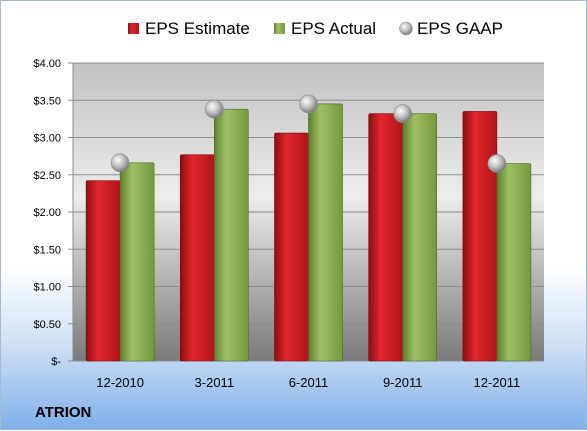 This screenshot has width=587, height=431. What do you see at coordinates (47, 250) in the screenshot?
I see `y-tick-label: $1.50` at bounding box center [47, 250].